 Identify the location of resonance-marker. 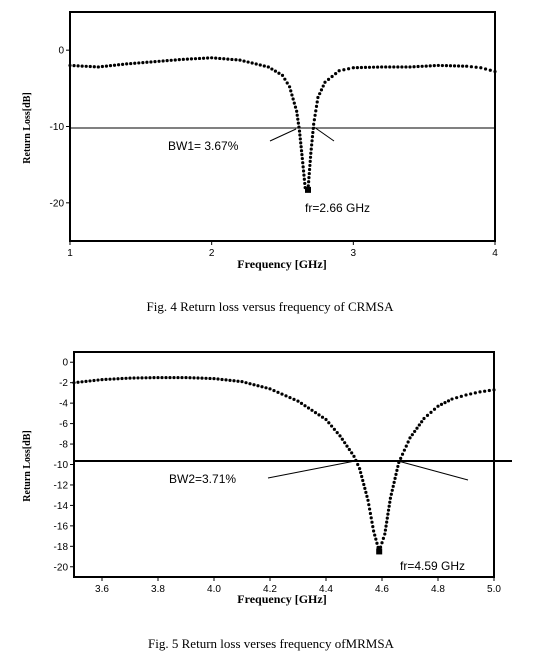
(379, 551).